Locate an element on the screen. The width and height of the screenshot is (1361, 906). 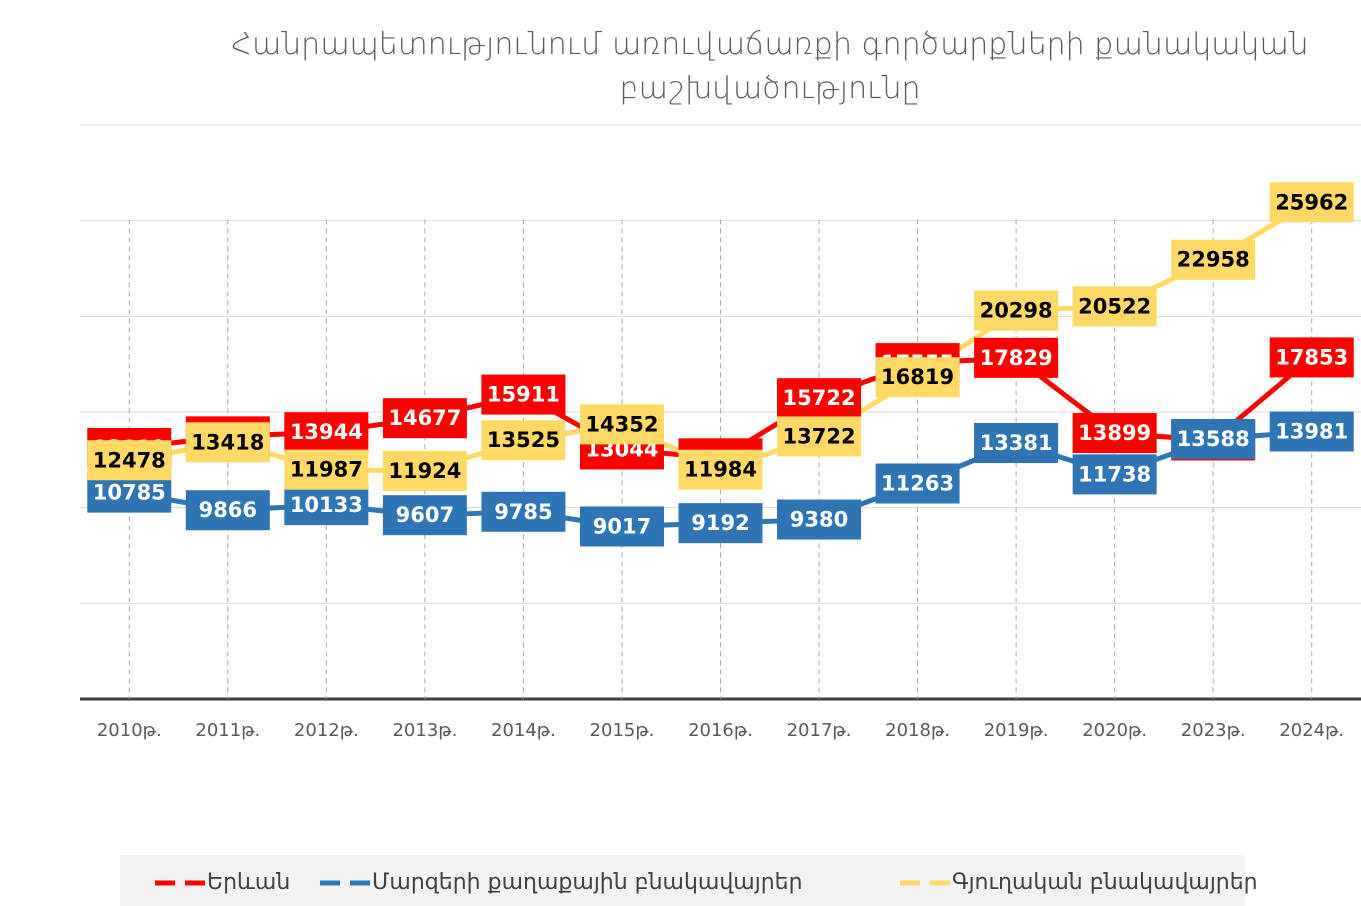
data-label: 11984 is located at coordinates (720, 470).